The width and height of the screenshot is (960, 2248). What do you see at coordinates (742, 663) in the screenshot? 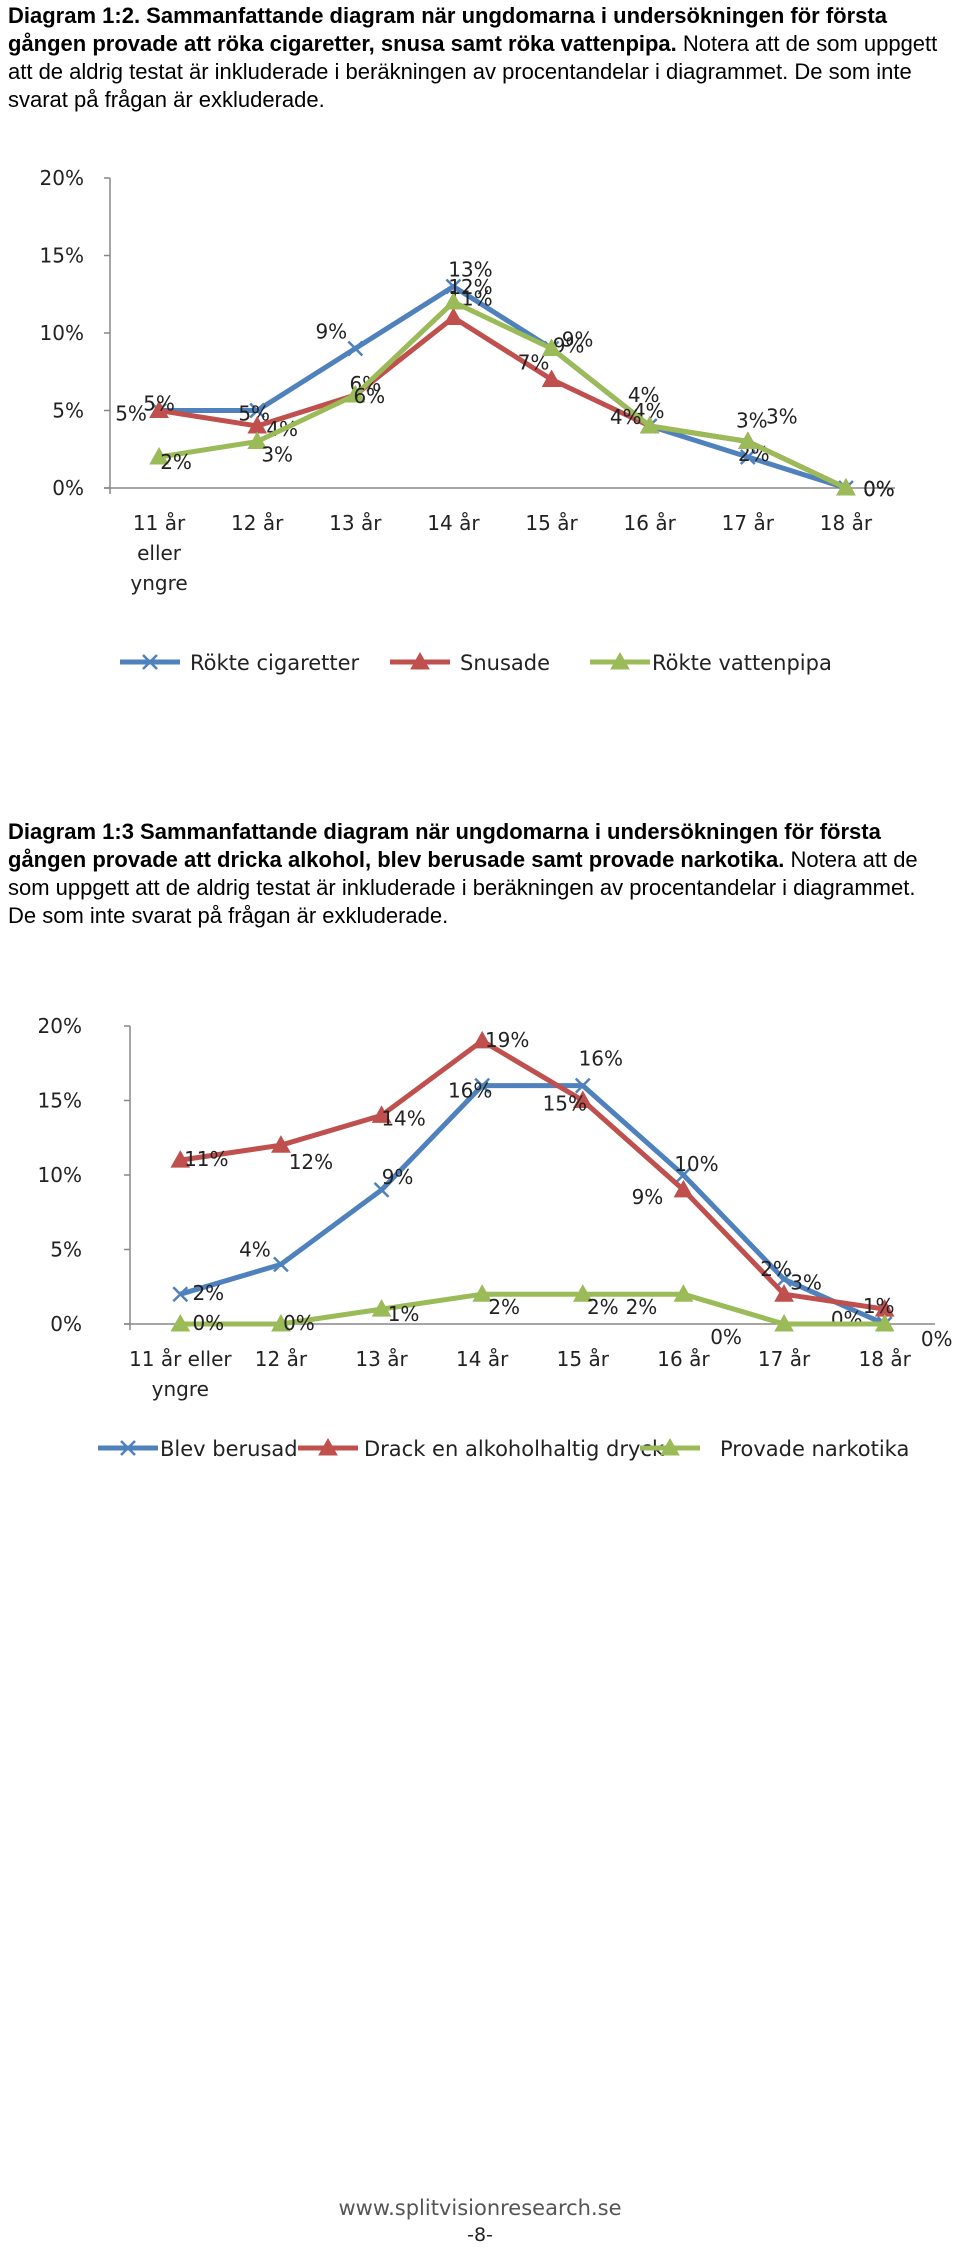
I see `legend-label: Rökte vattenpipa` at bounding box center [742, 663].